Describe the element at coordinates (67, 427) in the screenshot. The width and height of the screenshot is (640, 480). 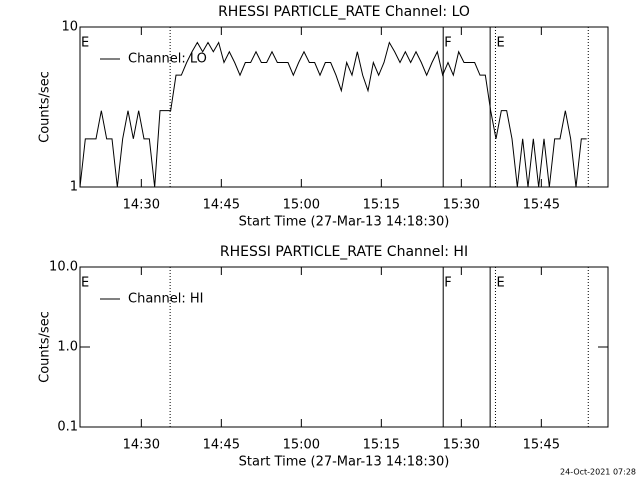
I see `y-tick-label: 0.1` at that location.